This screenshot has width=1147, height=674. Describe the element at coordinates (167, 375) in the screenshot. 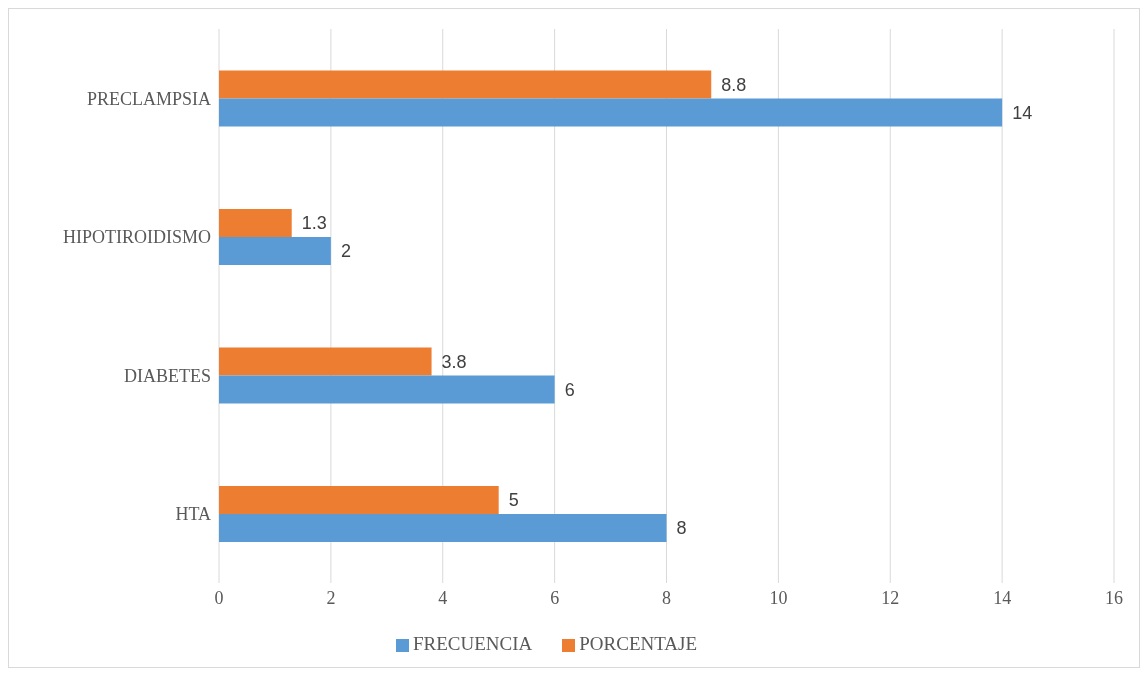

I see `y-tick-label: DIABETES` at that location.